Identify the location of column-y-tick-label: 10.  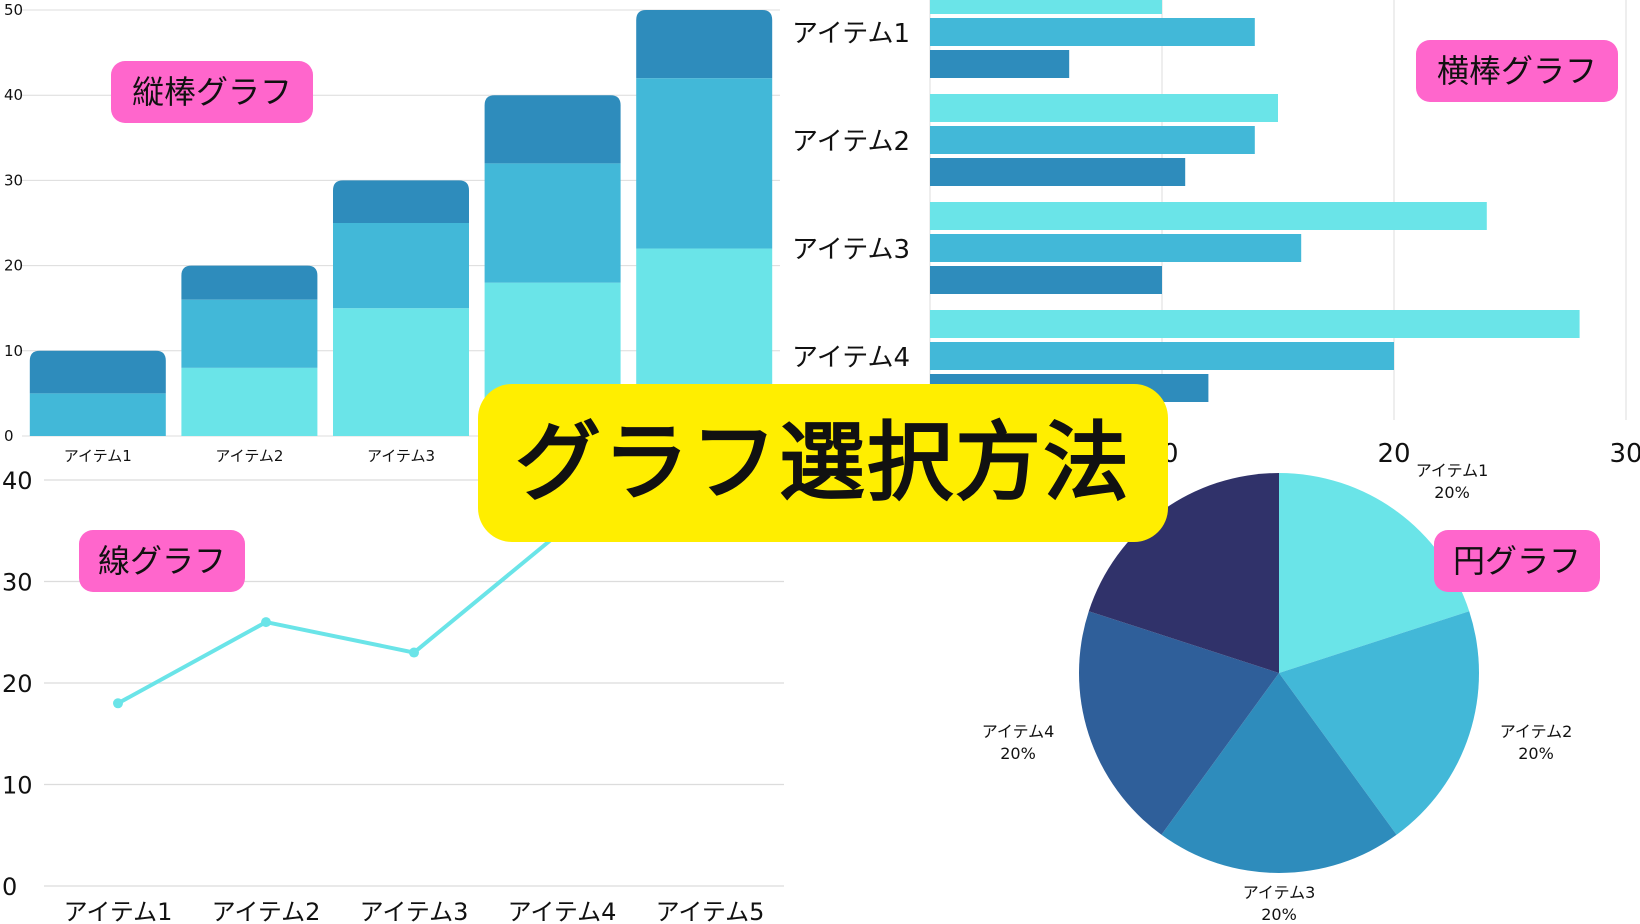
(13, 351).